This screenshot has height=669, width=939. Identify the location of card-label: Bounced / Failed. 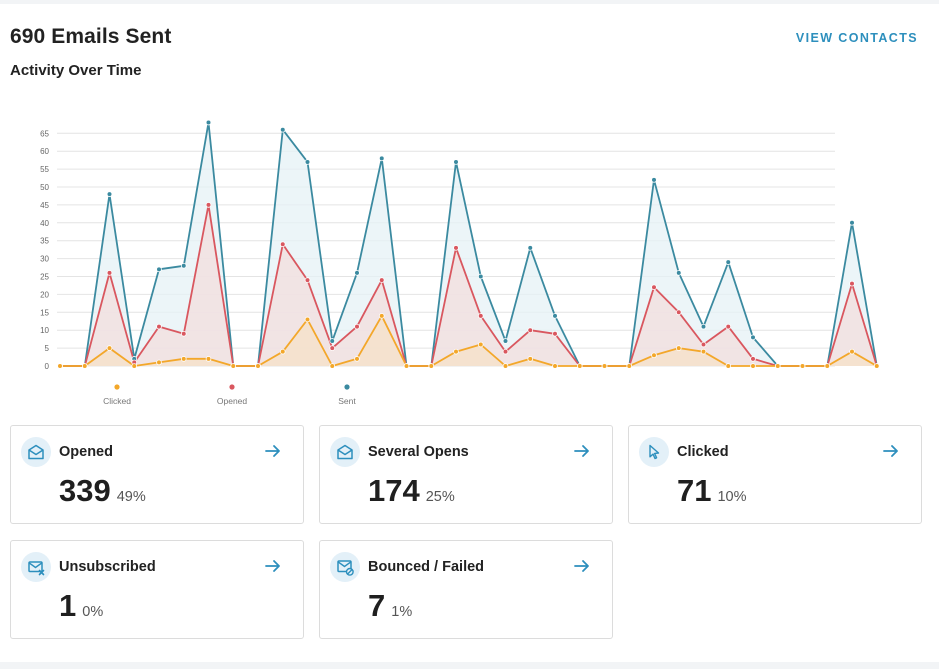
(426, 567).